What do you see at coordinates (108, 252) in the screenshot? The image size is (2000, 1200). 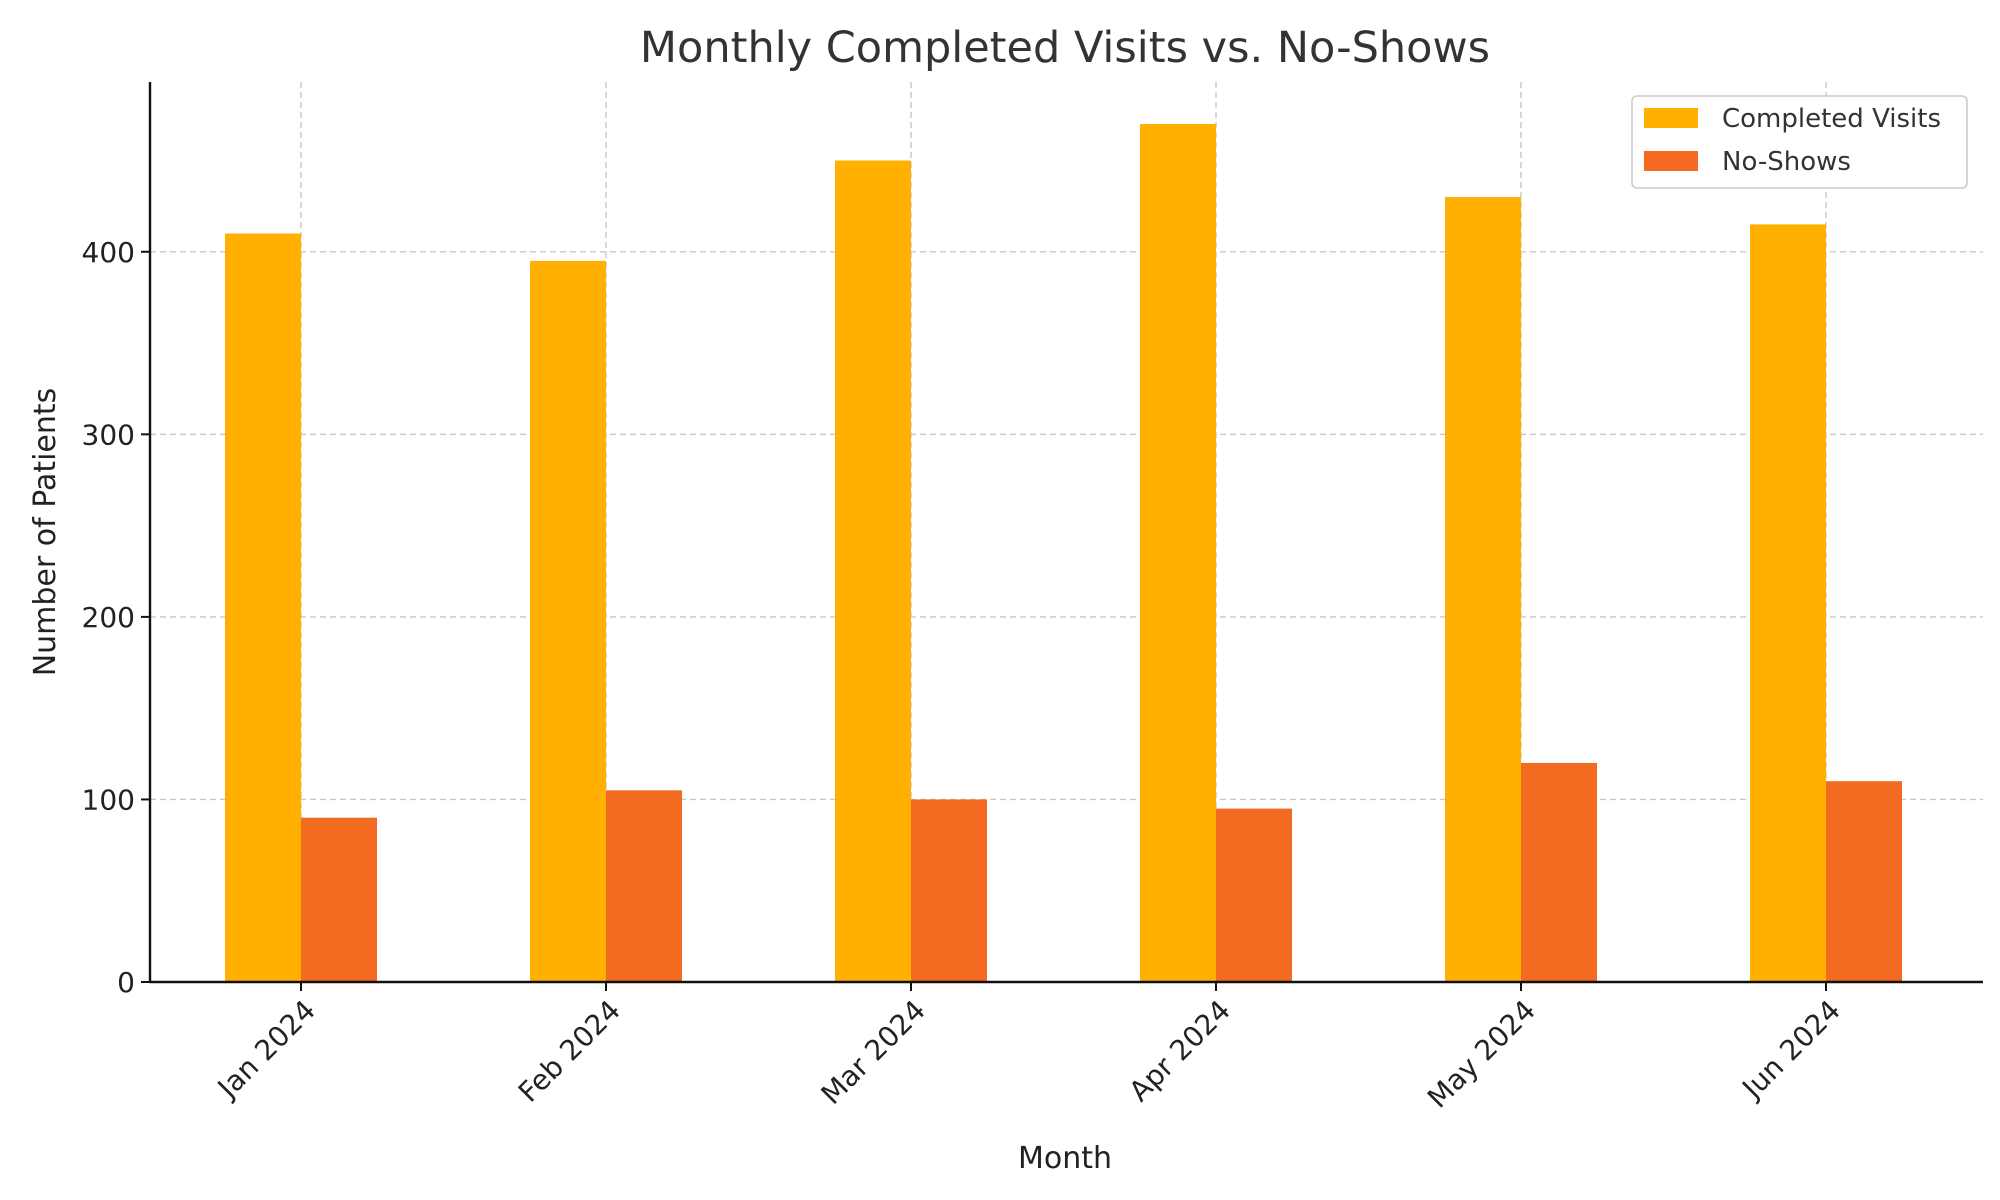 I see `y-tick-label: 400` at bounding box center [108, 252].